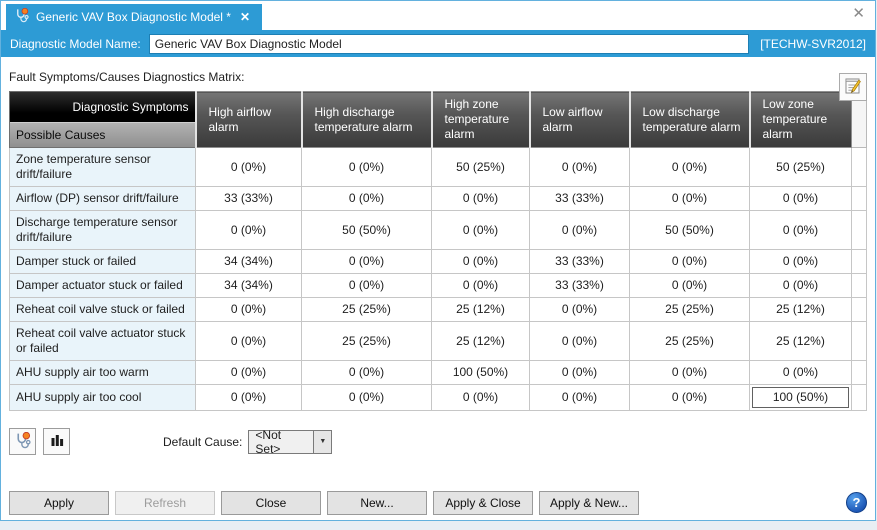  I want to click on window-close-icon: ✕, so click(858, 13).